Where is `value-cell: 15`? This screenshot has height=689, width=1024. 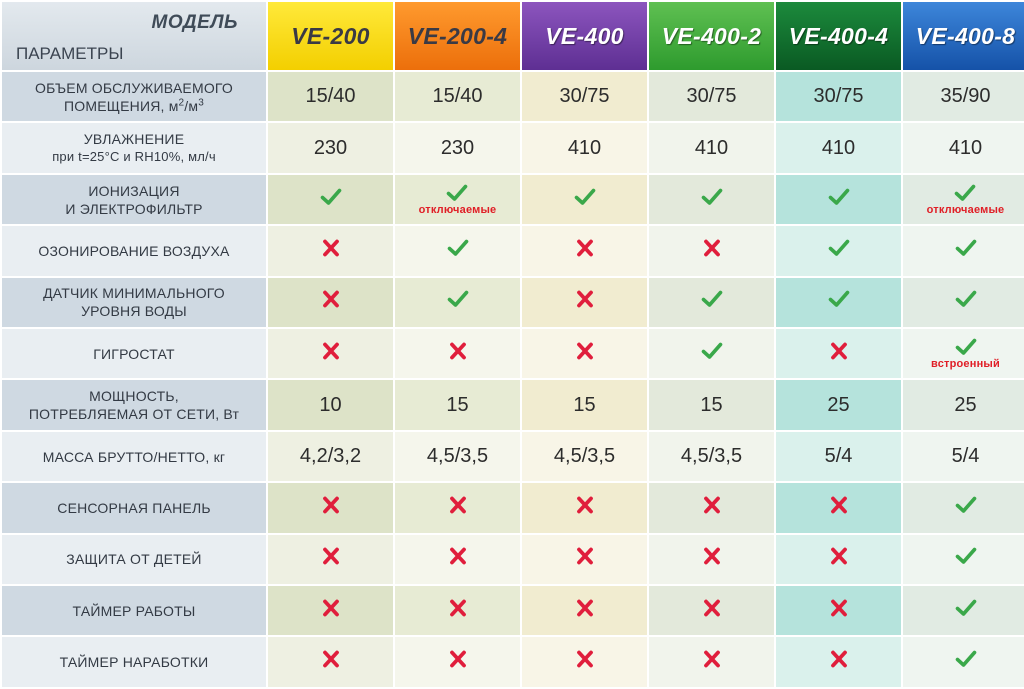
value-cell: 15 is located at coordinates (457, 405).